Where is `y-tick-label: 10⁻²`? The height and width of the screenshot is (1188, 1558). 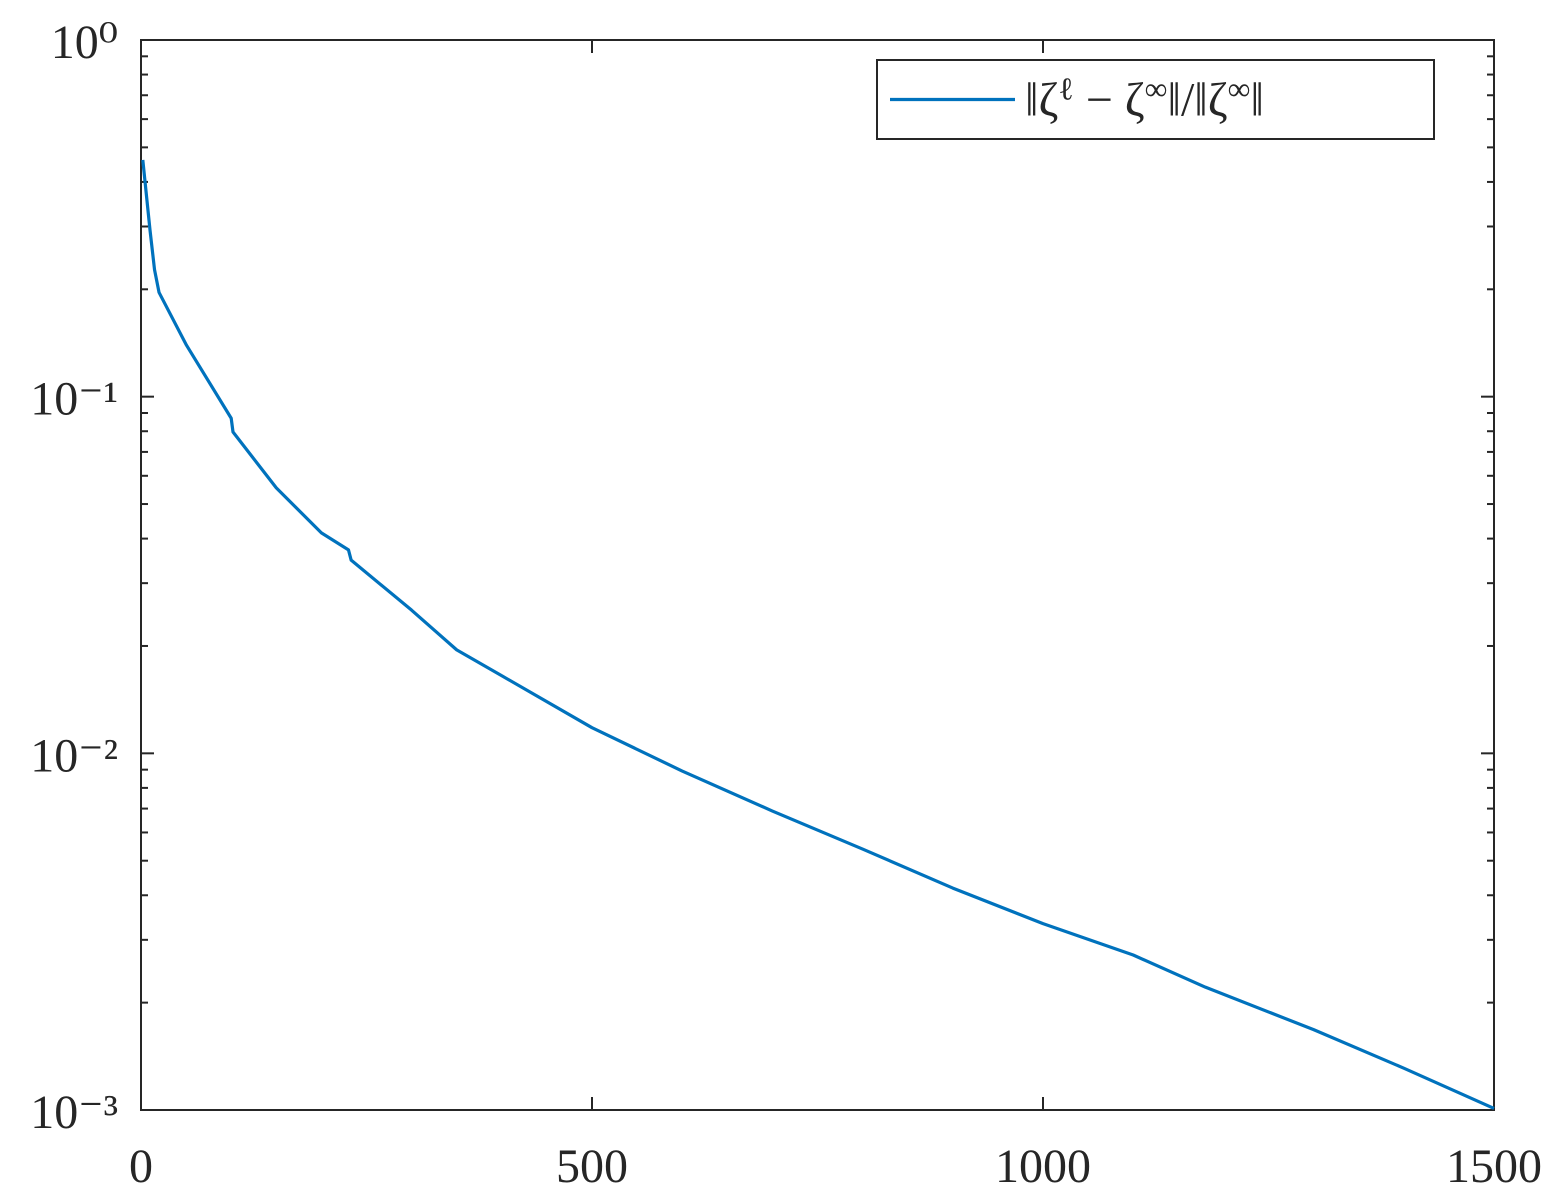 y-tick-label: 10⁻² is located at coordinates (74, 755).